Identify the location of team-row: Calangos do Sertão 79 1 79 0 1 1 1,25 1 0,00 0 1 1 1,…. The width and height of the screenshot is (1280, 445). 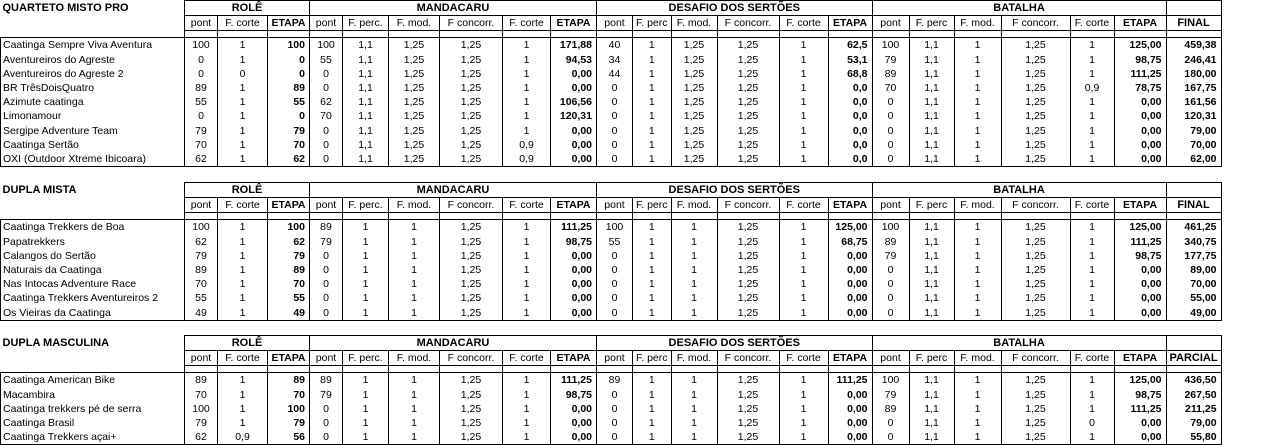
(611, 255).